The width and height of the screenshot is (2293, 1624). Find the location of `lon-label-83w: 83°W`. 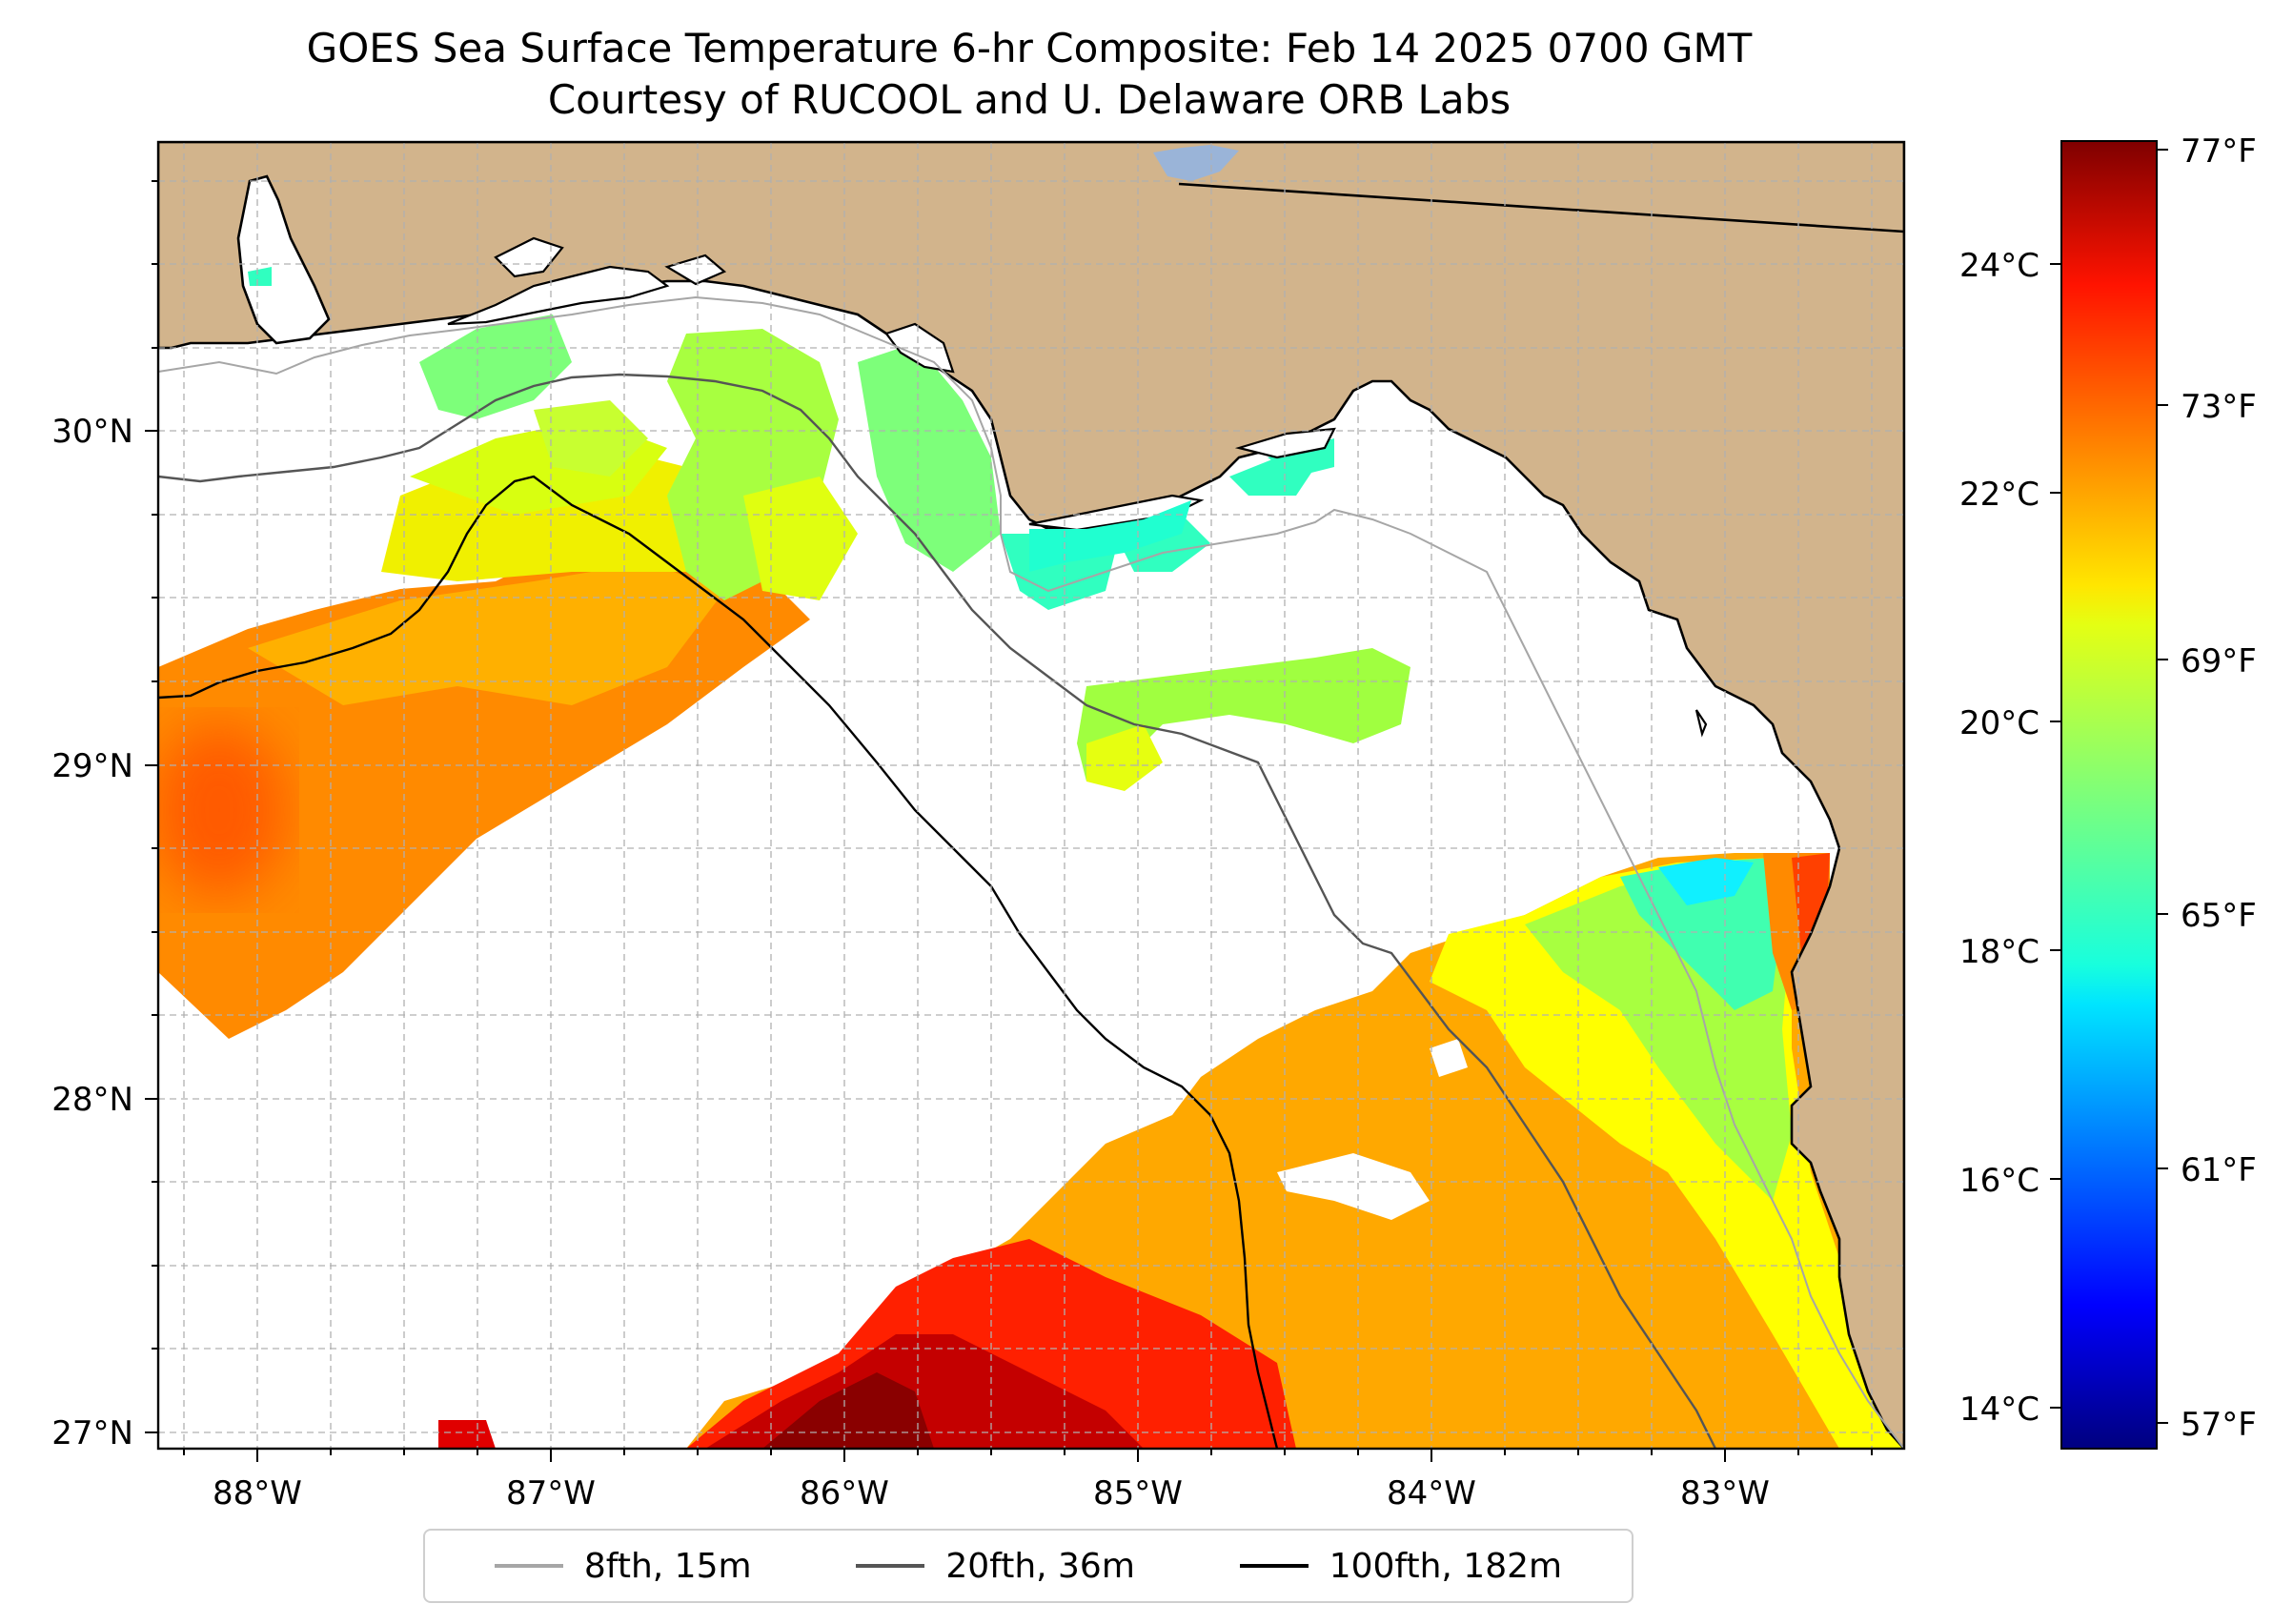

lon-label-83w: 83°W is located at coordinates (1725, 1493).